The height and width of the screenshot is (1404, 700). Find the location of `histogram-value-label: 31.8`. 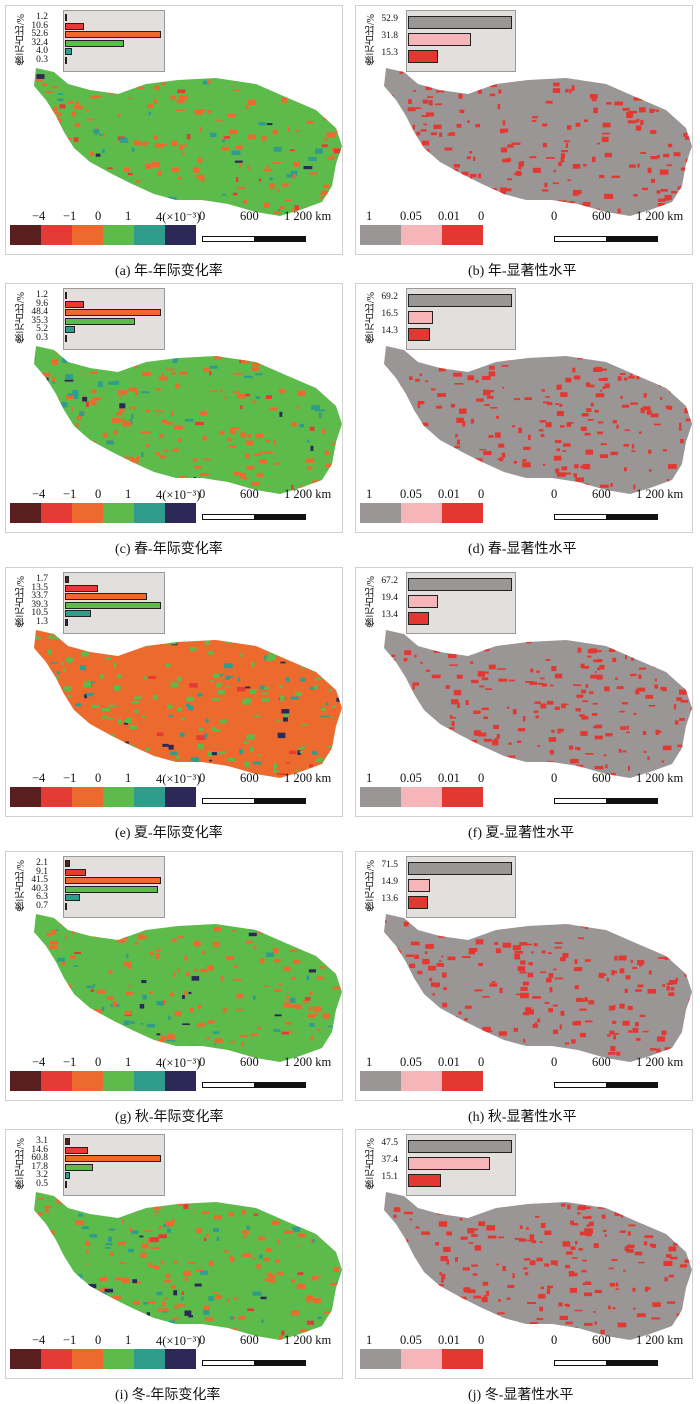

histogram-value-label: 31.8 is located at coordinates (382, 37).